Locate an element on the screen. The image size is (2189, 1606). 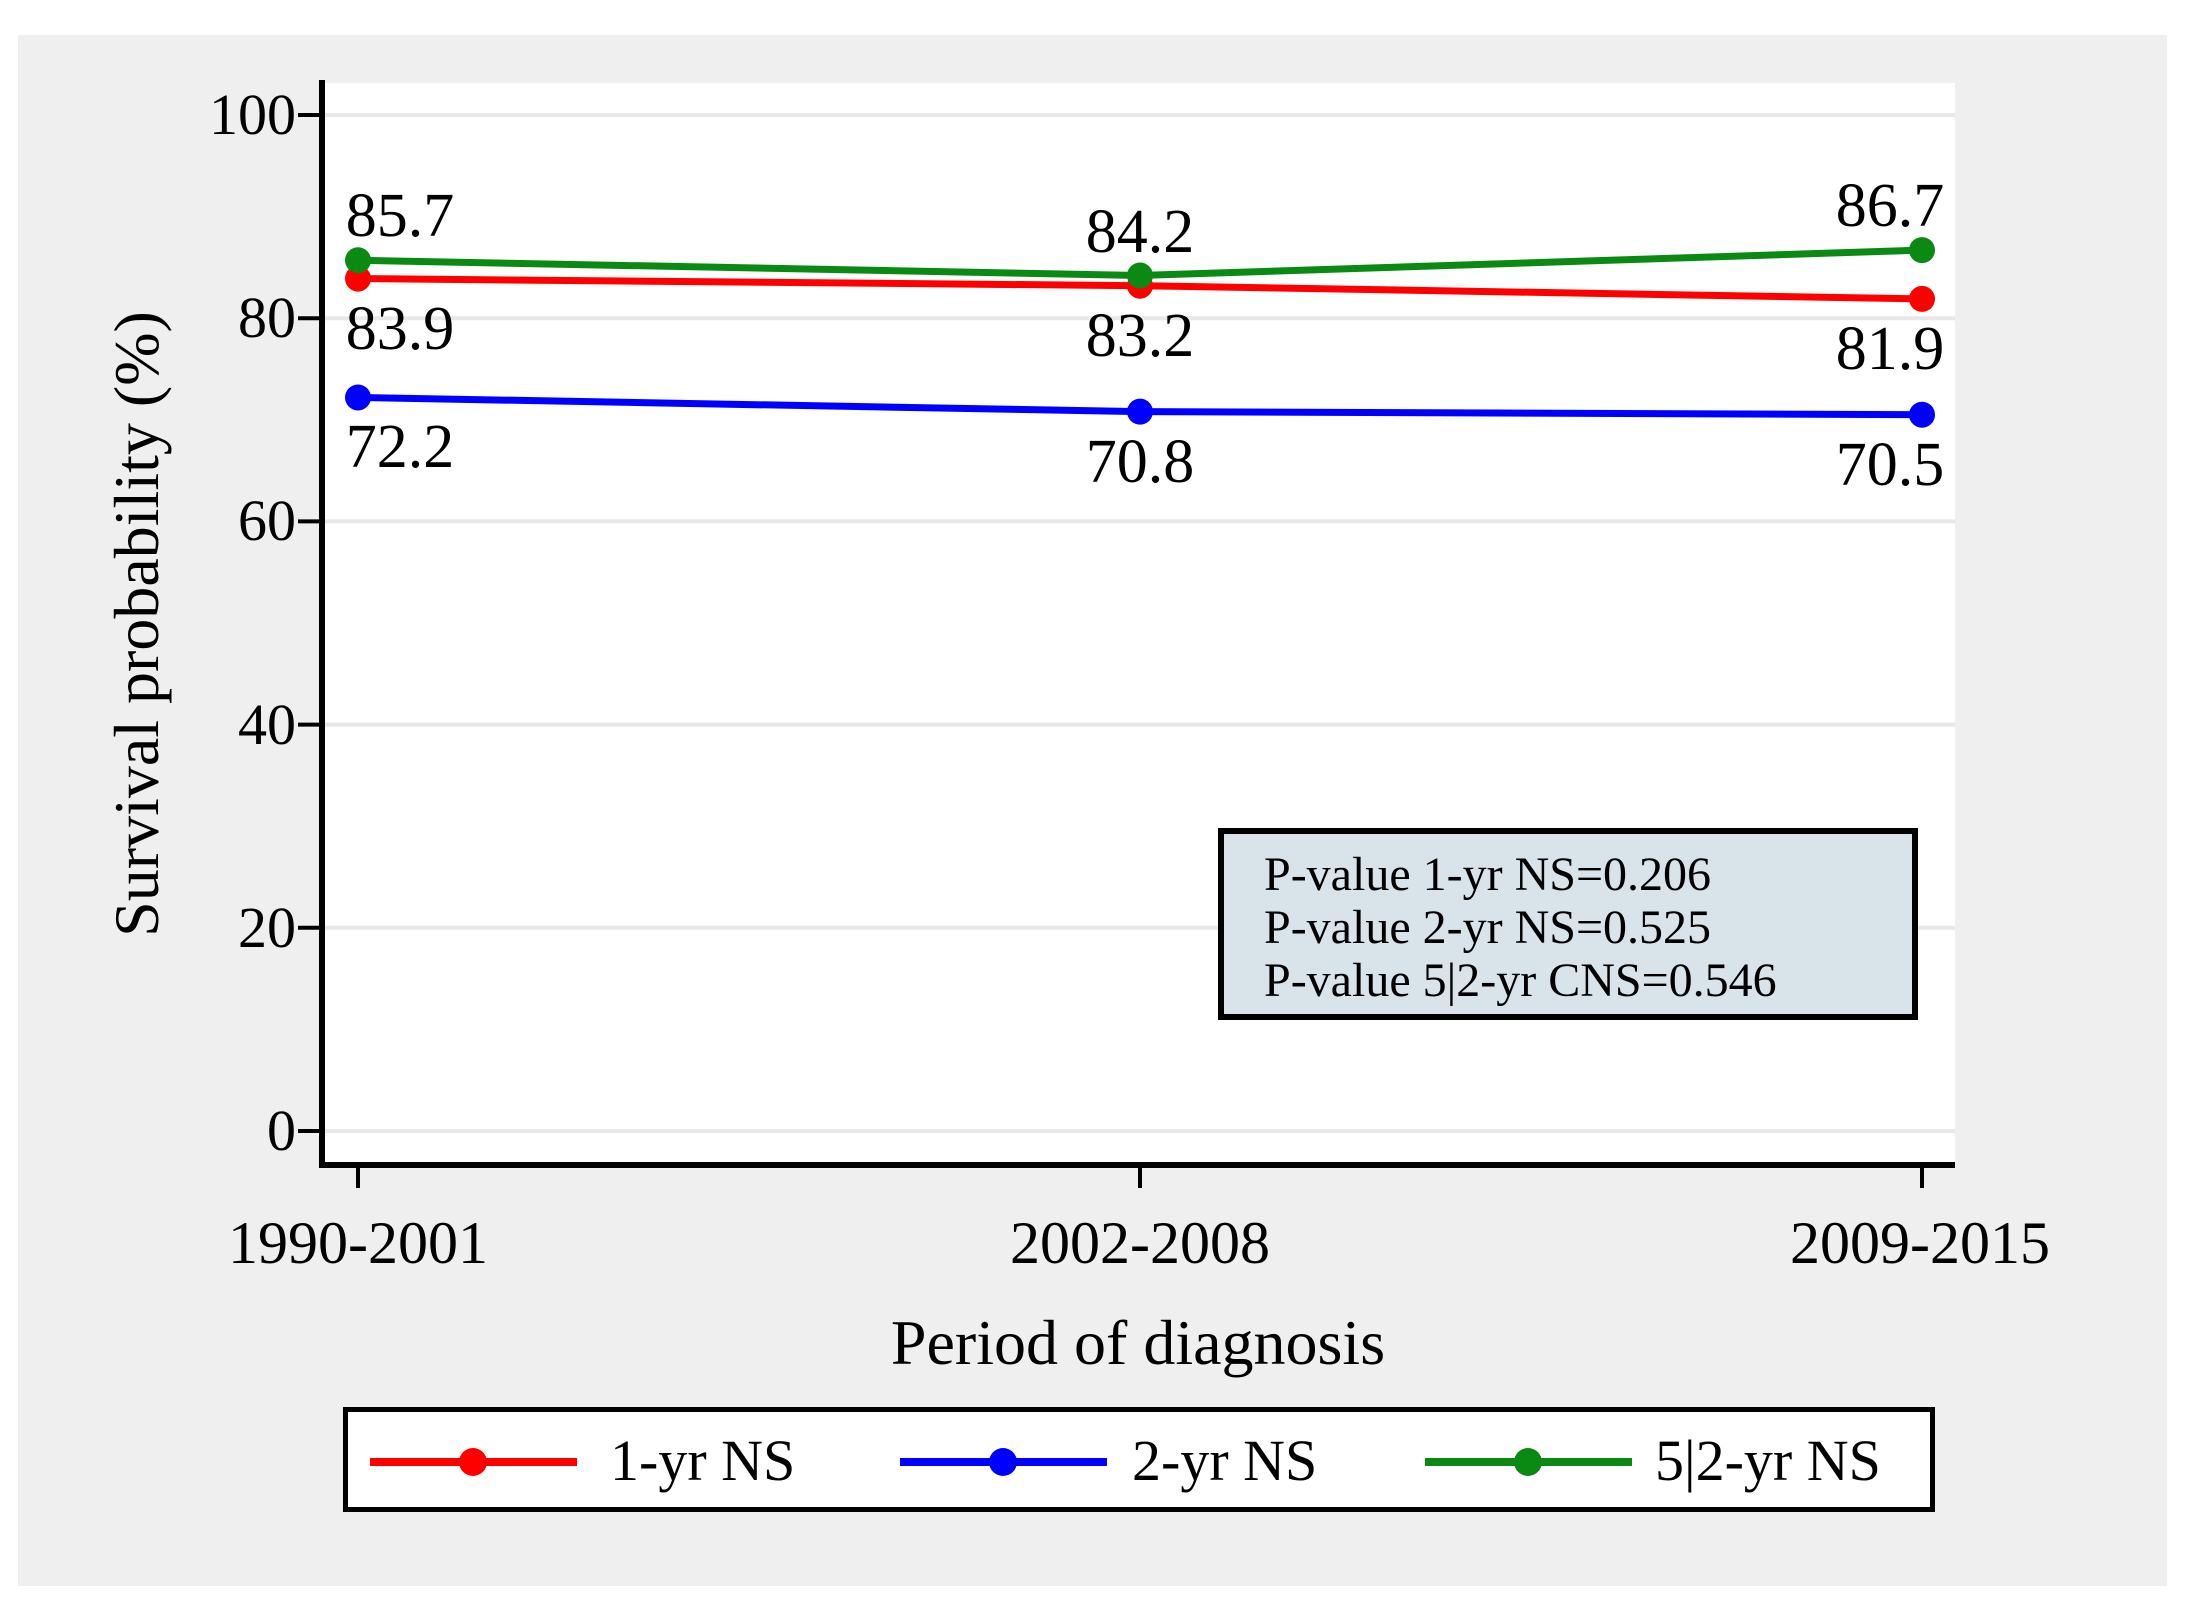
legend: 1-yr NS 2-yr NS 5|2-yr NS is located at coordinates (1139, 1459).